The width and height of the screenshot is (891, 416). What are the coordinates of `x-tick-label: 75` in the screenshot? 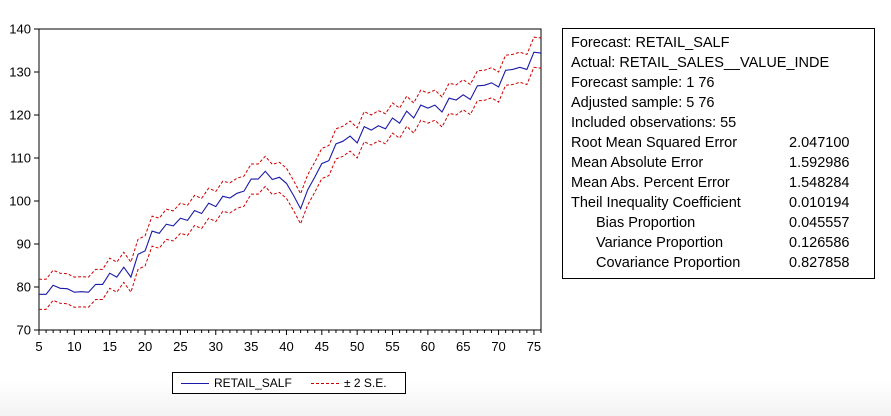 It's located at (534, 346).